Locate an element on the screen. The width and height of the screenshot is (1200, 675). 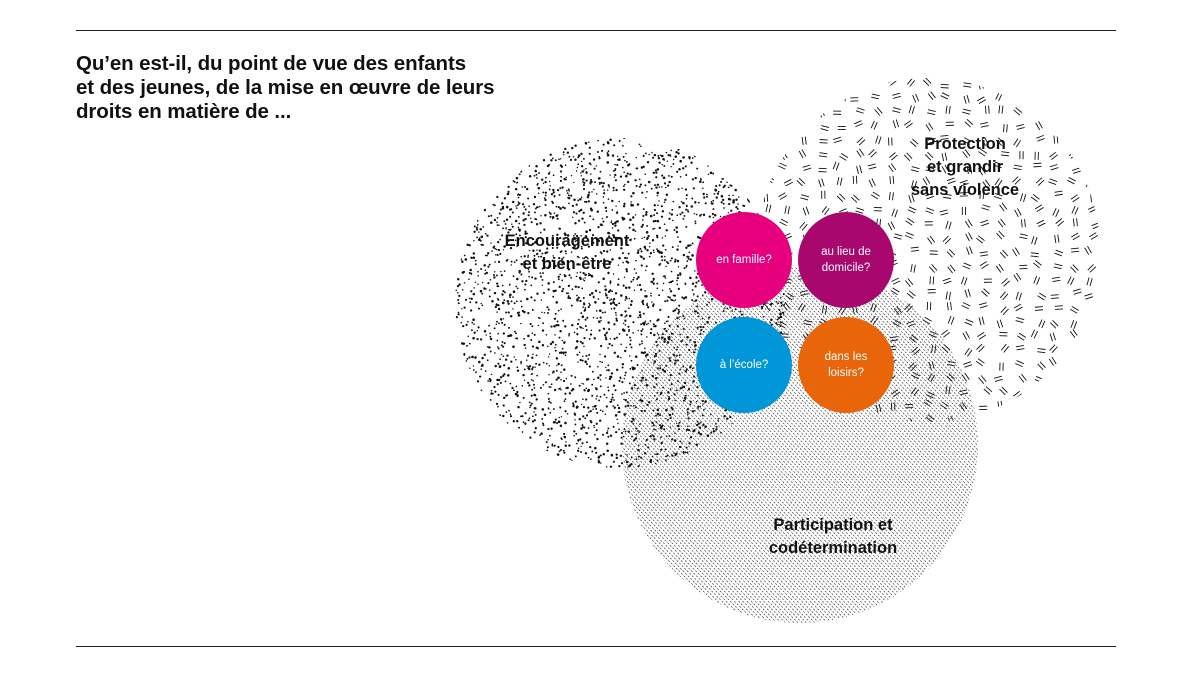
context-label: dans les is located at coordinates (846, 357).